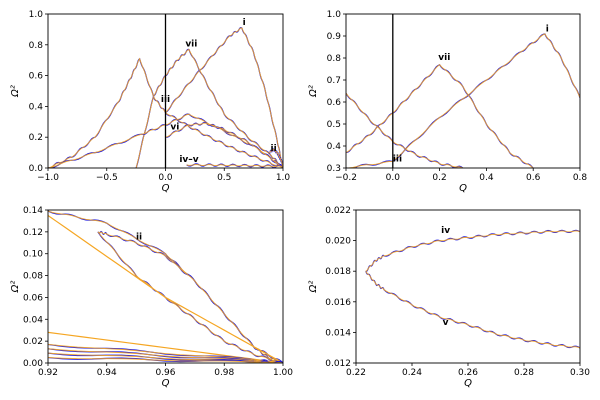 The width and height of the screenshot is (600, 400). Describe the element at coordinates (446, 323) in the screenshot. I see `annotation-v: v` at that location.